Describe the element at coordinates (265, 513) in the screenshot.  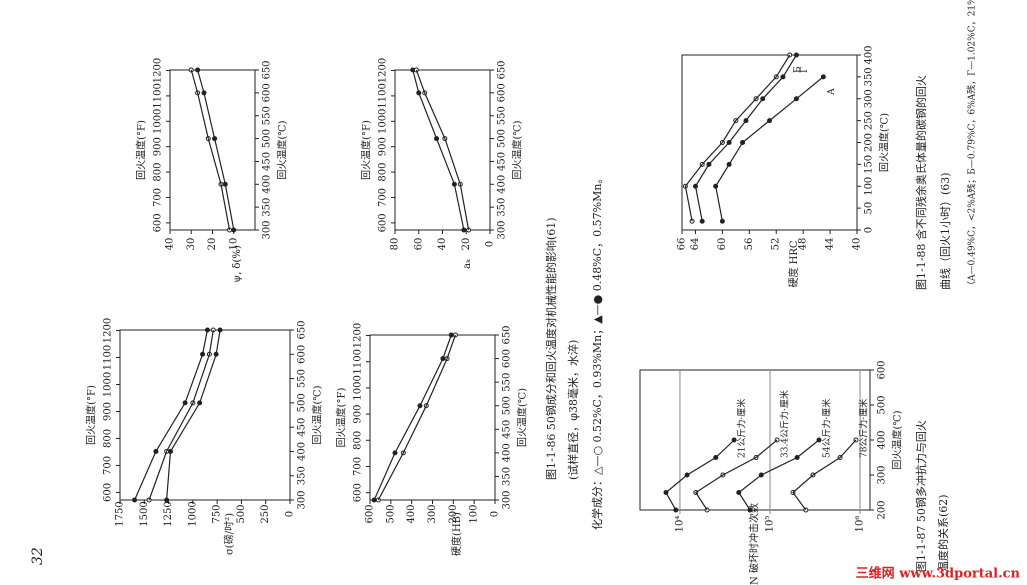
I see `y-tick-label: 250` at that location.